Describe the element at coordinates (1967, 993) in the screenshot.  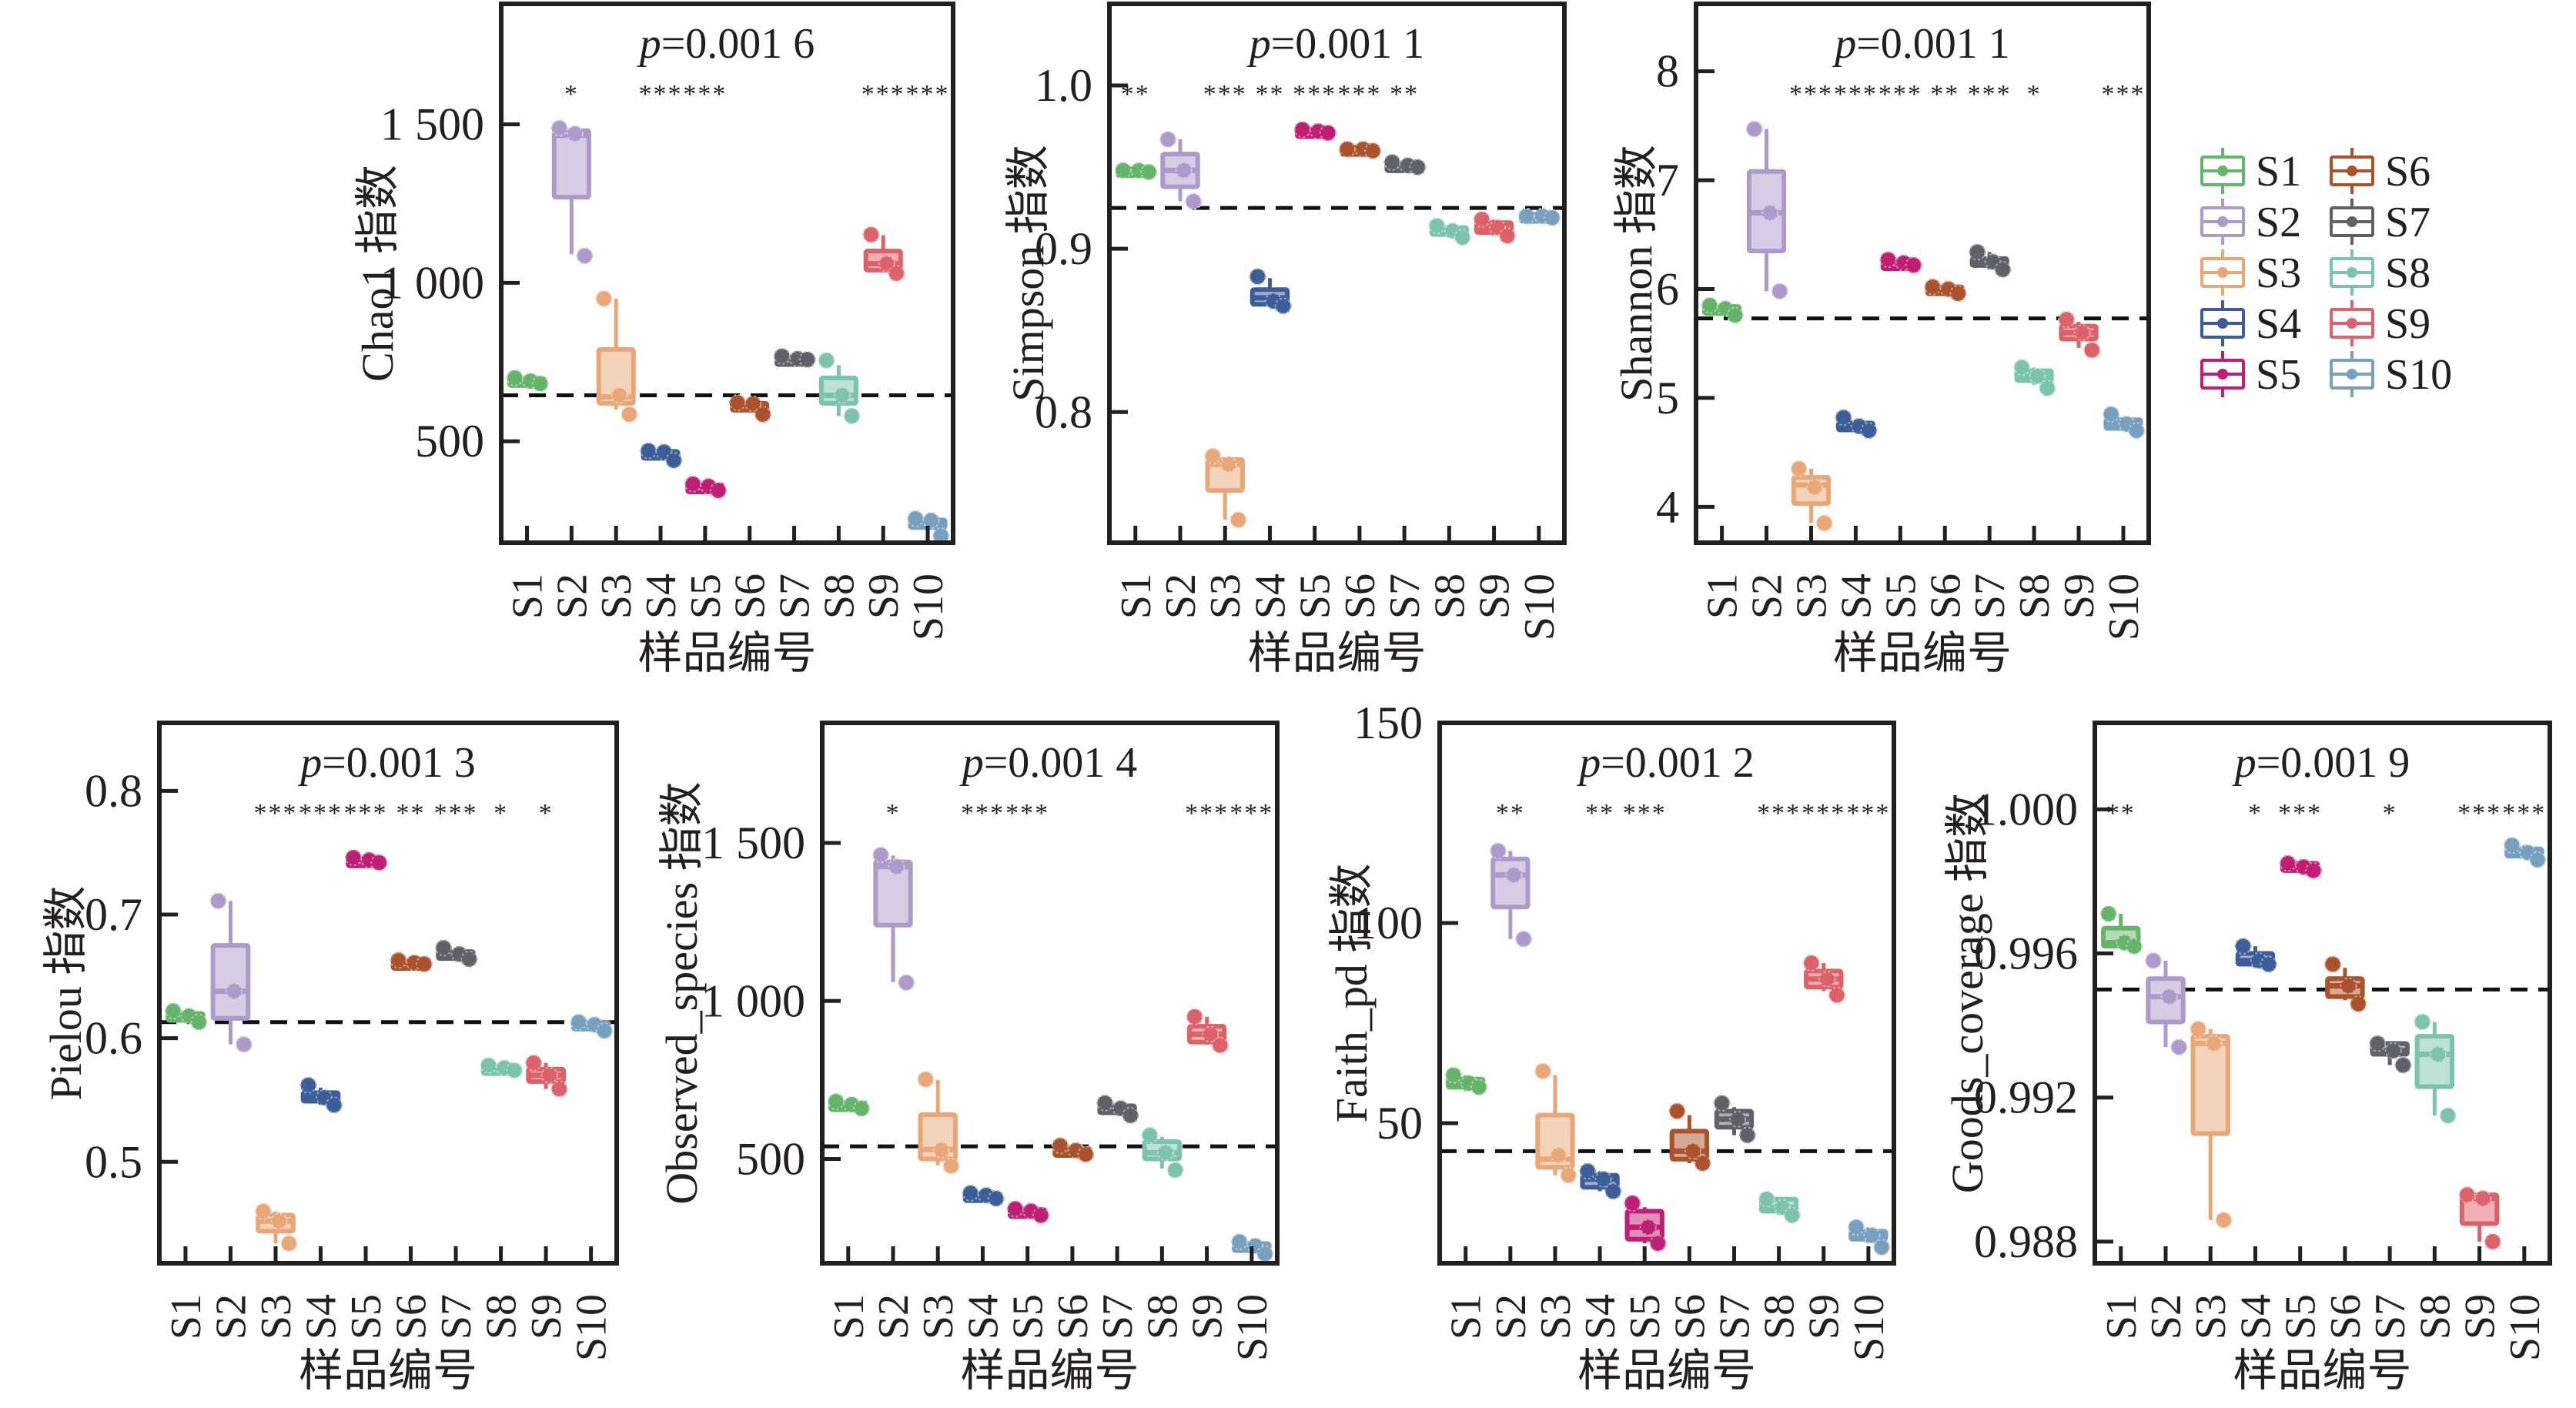
I see `y-axis-title: Goods_coverage 指数` at that location.